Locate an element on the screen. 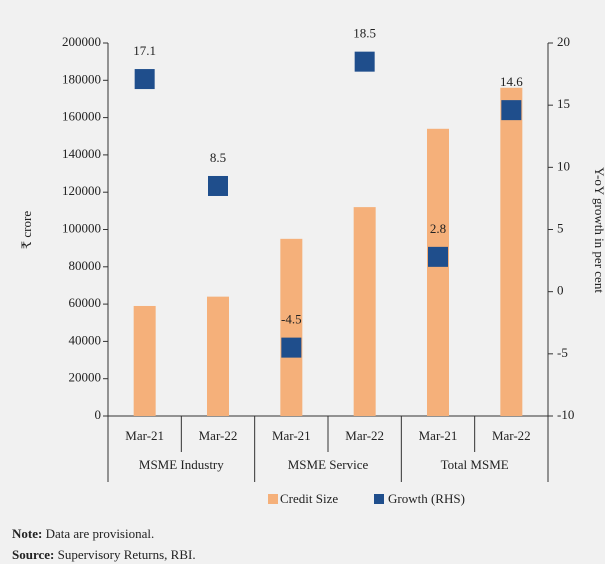 Image resolution: width=605 pixels, height=564 pixels. y2-tick-label: 15 is located at coordinates (563, 103).